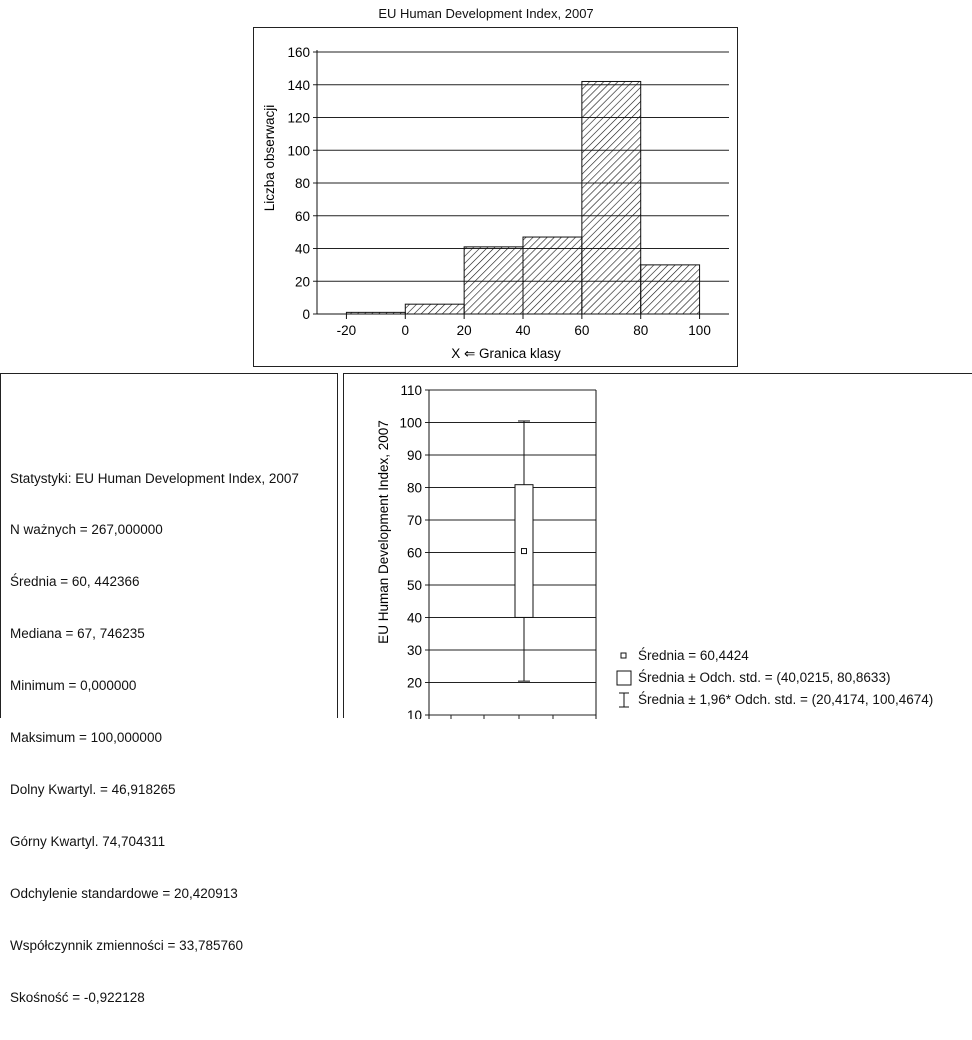  I want to click on histogram-y-tick-label: 140, so click(298, 85).